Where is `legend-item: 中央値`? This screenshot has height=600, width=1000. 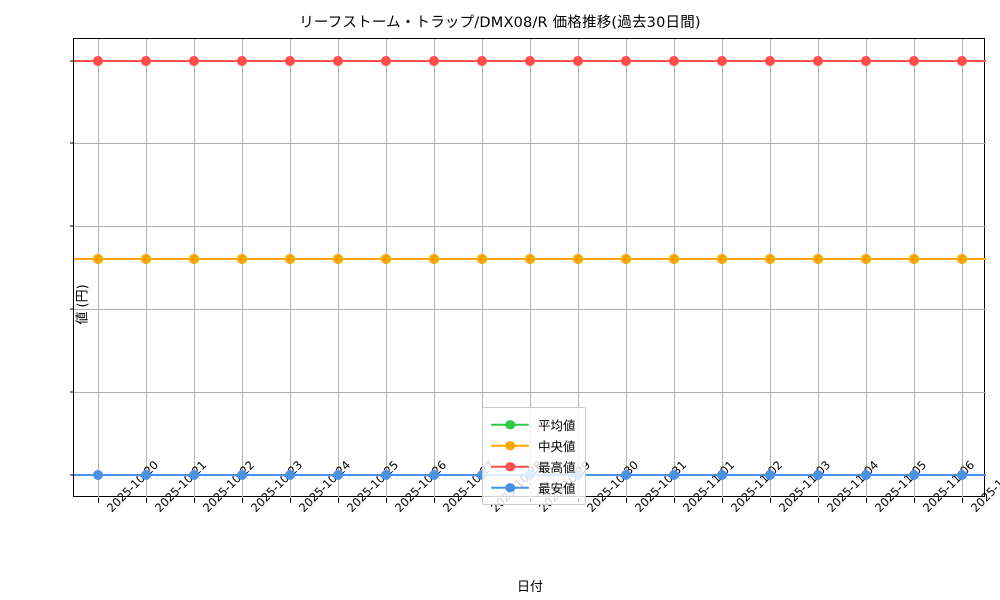
legend-item: 中央値 is located at coordinates (533, 445).